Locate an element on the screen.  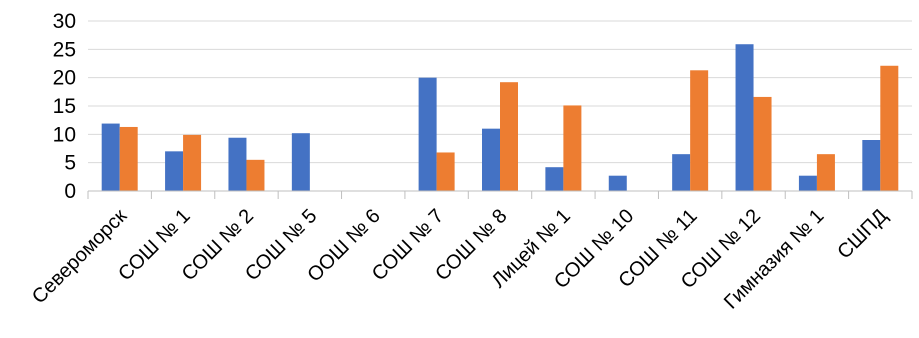
x-tick-label: Североморск is located at coordinates (79, 256).